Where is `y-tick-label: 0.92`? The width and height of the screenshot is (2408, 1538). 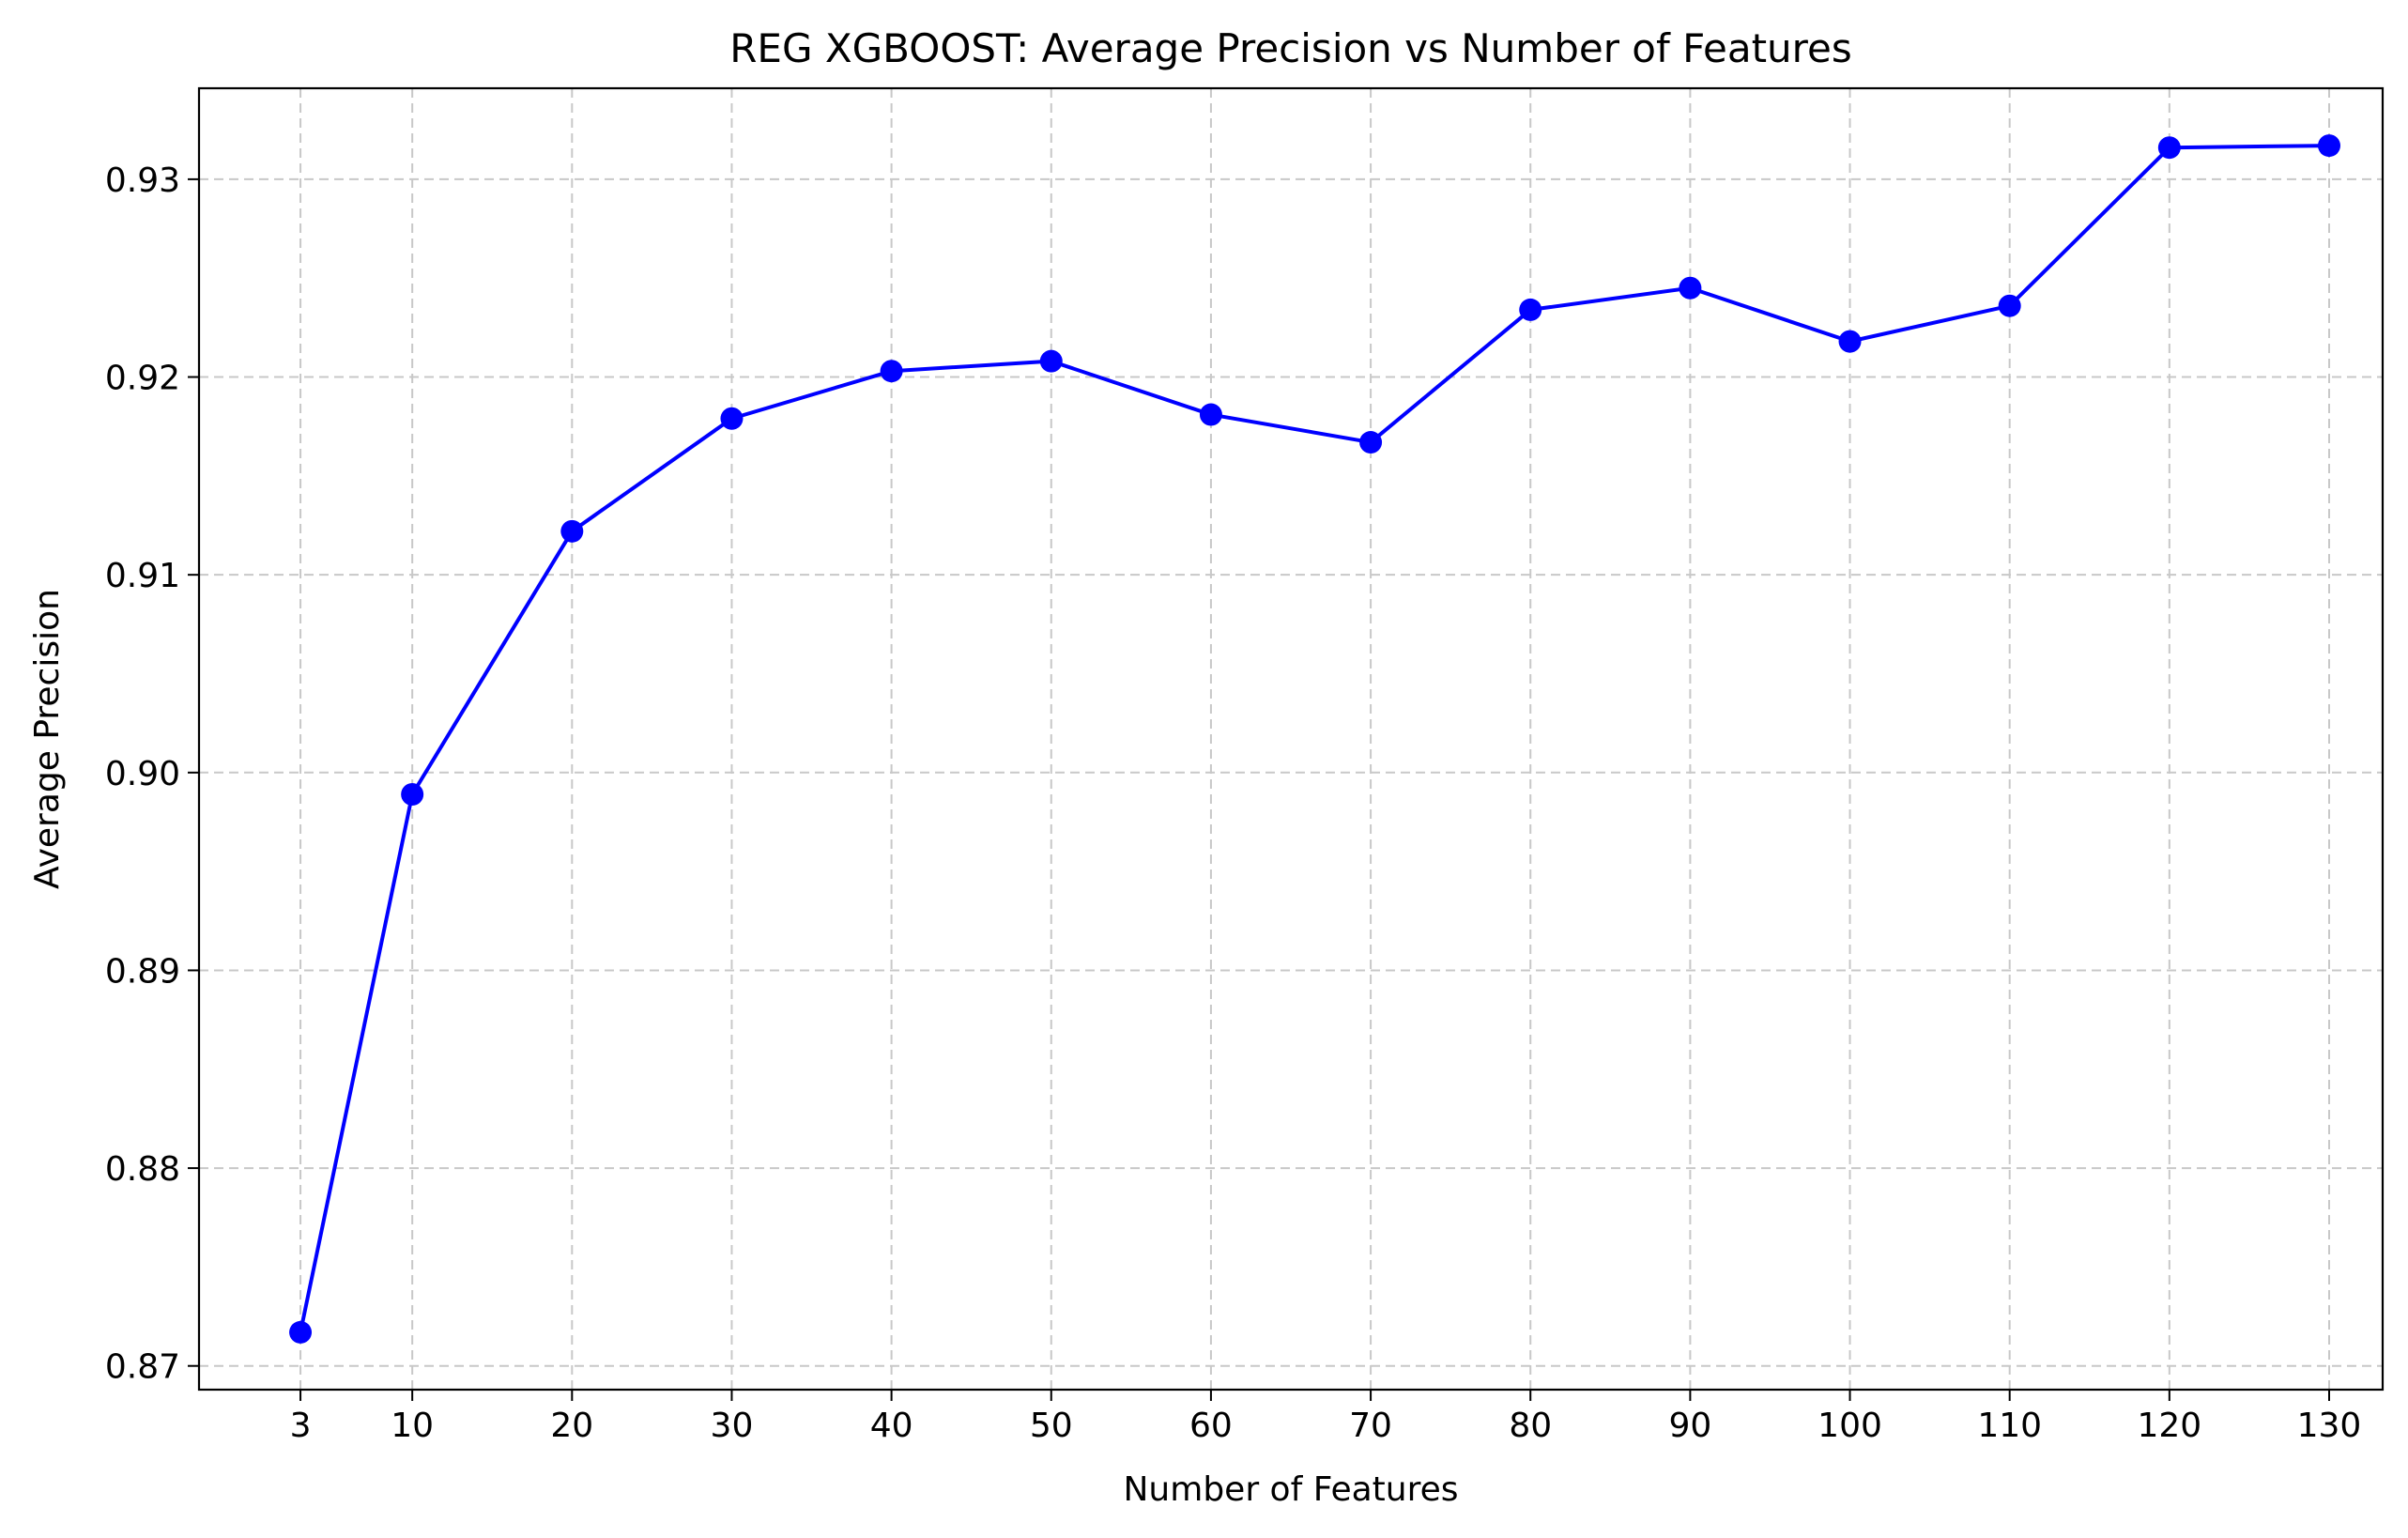
y-tick-label: 0.92 is located at coordinates (142, 379).